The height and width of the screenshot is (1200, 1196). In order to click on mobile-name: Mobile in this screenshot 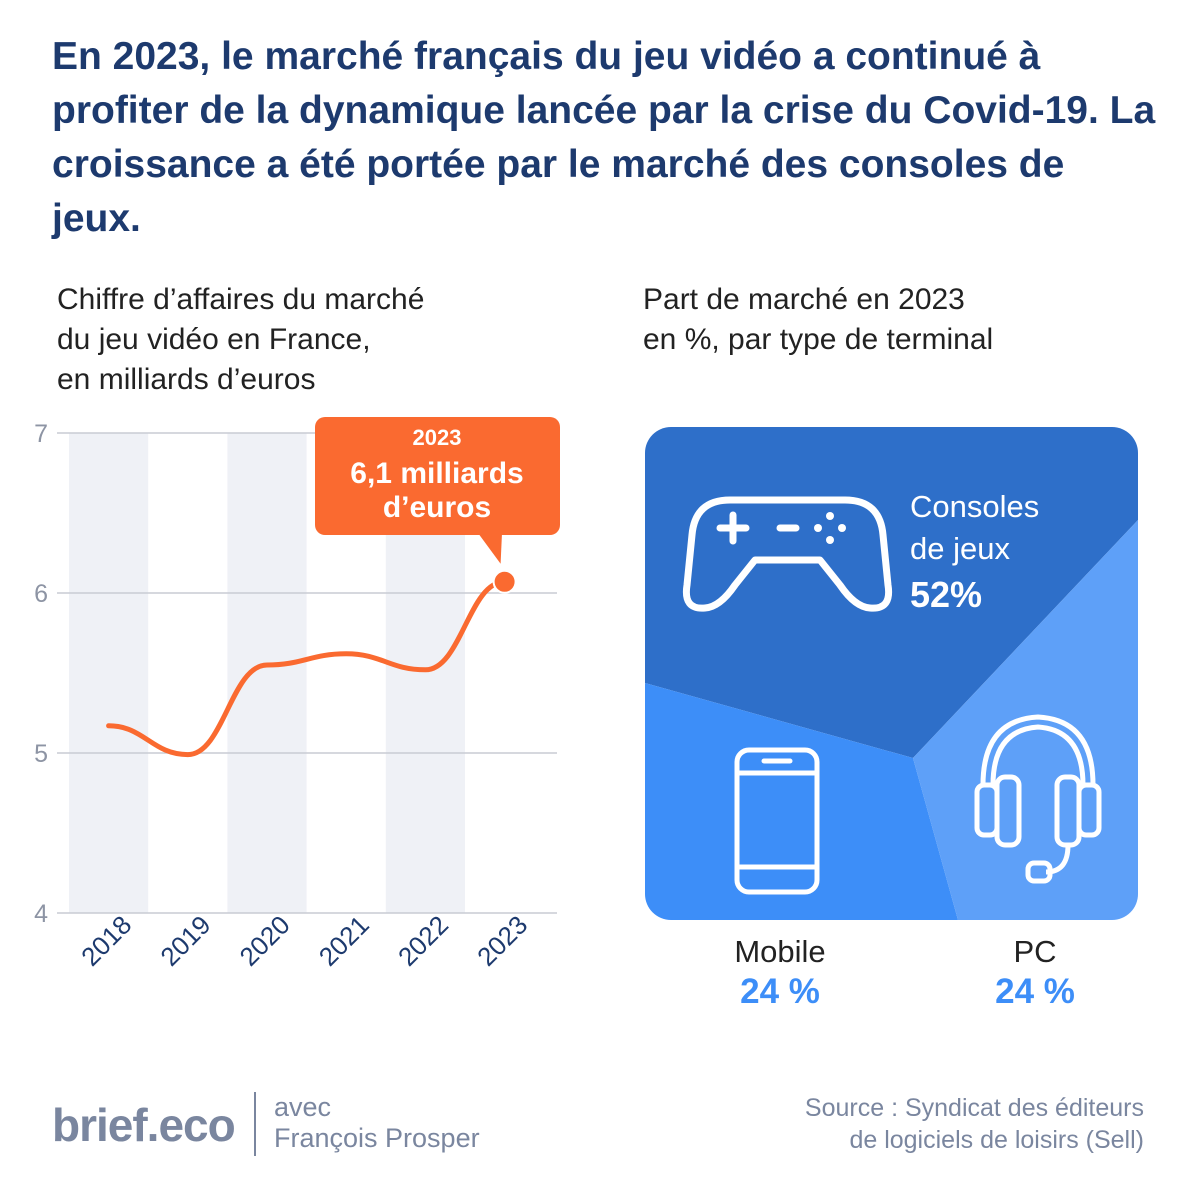, I will do `click(780, 951)`.